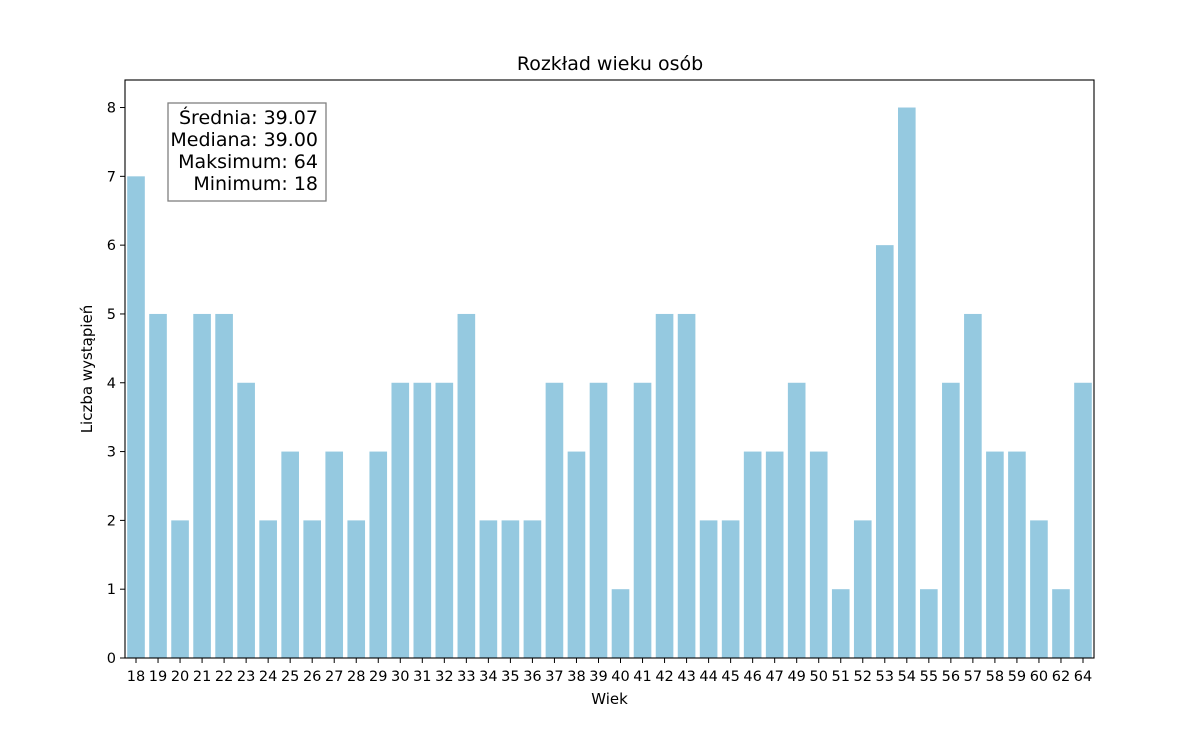 The image size is (1199, 729). What do you see at coordinates (111, 177) in the screenshot?
I see `y-tick-label: 7` at bounding box center [111, 177].